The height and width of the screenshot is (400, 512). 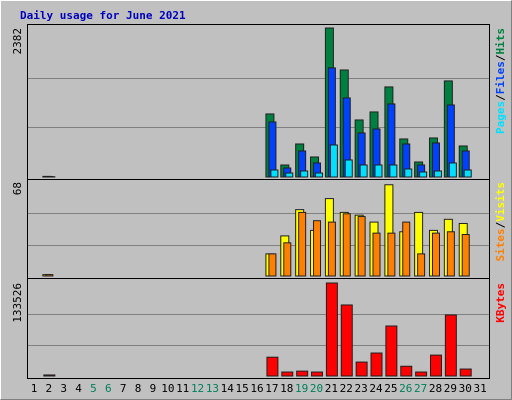 I want to click on legend-entry: Files, so click(x=500, y=77).